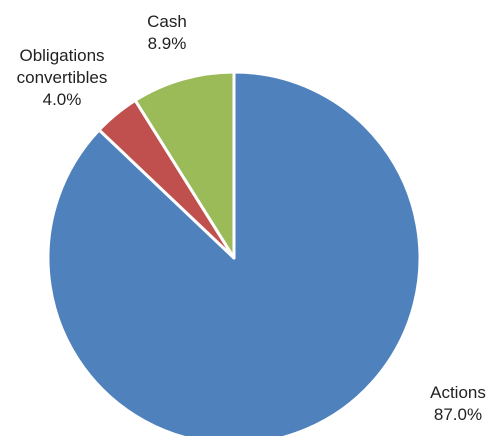 This screenshot has height=436, width=492. I want to click on pie-slice-cash, so click(184, 165).